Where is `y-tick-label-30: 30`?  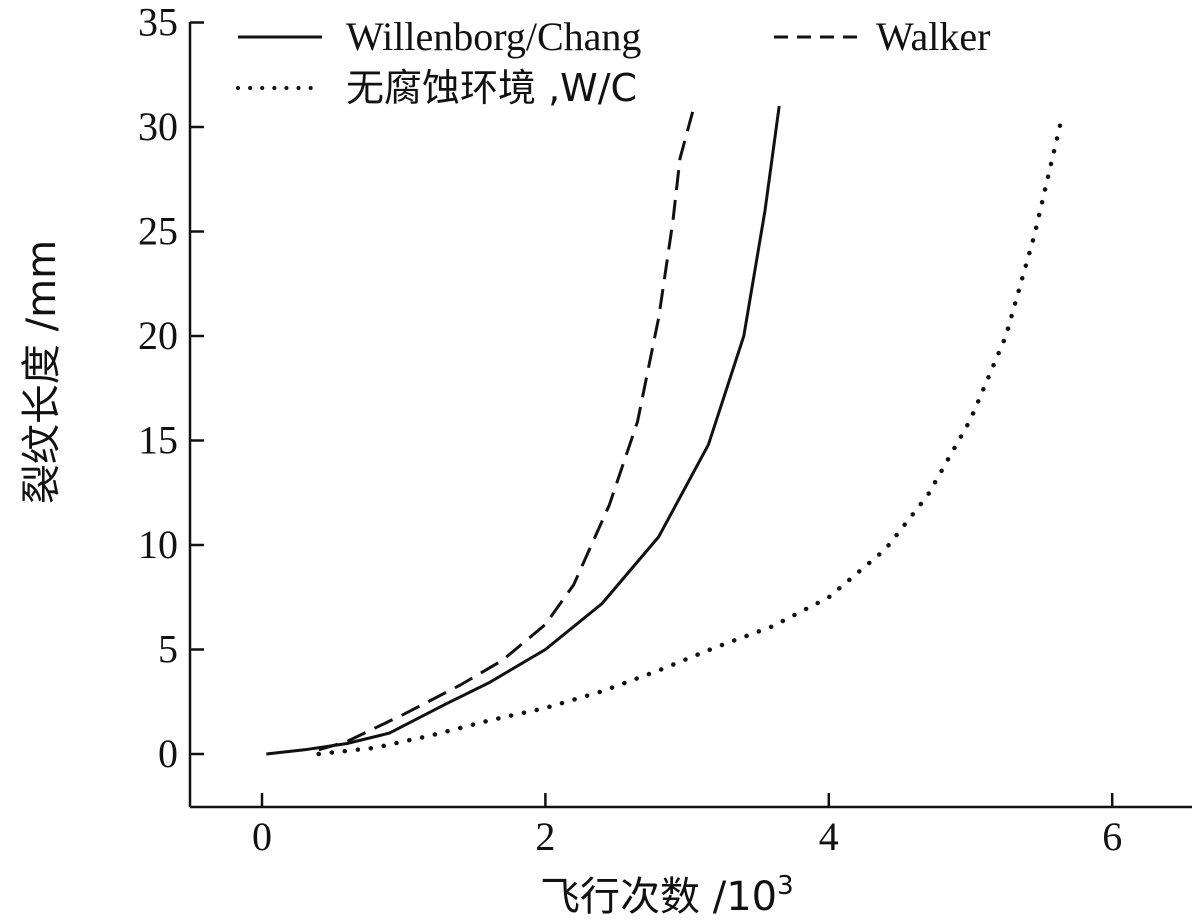
y-tick-label-30: 30 is located at coordinates (158, 126).